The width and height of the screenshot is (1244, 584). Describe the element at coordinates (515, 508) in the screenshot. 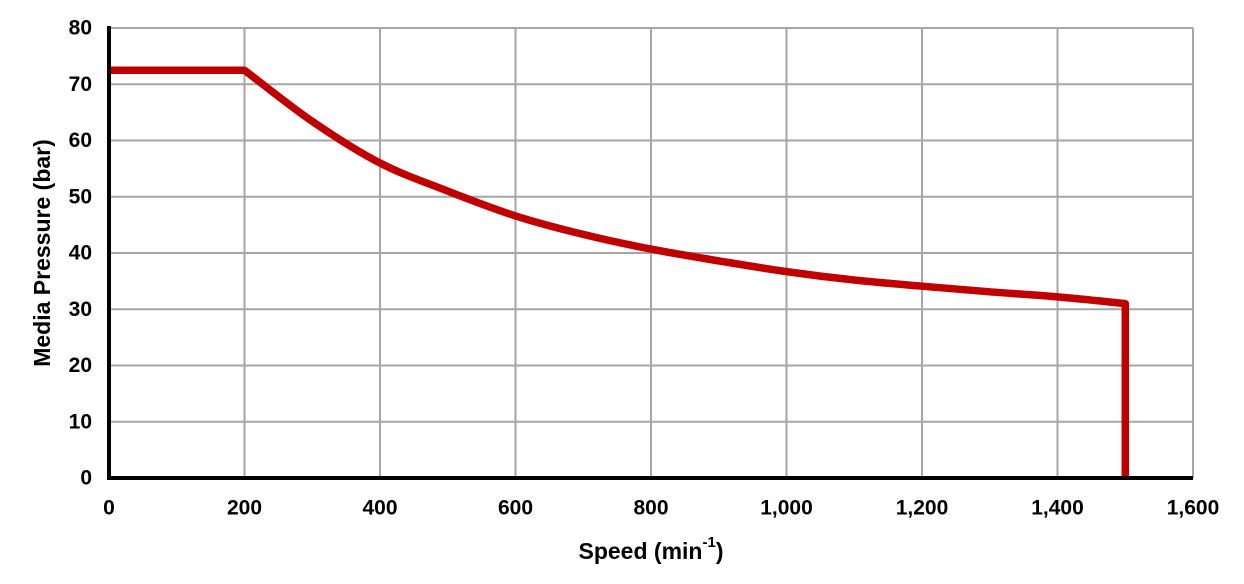

I see `x-tick-label: 600` at that location.